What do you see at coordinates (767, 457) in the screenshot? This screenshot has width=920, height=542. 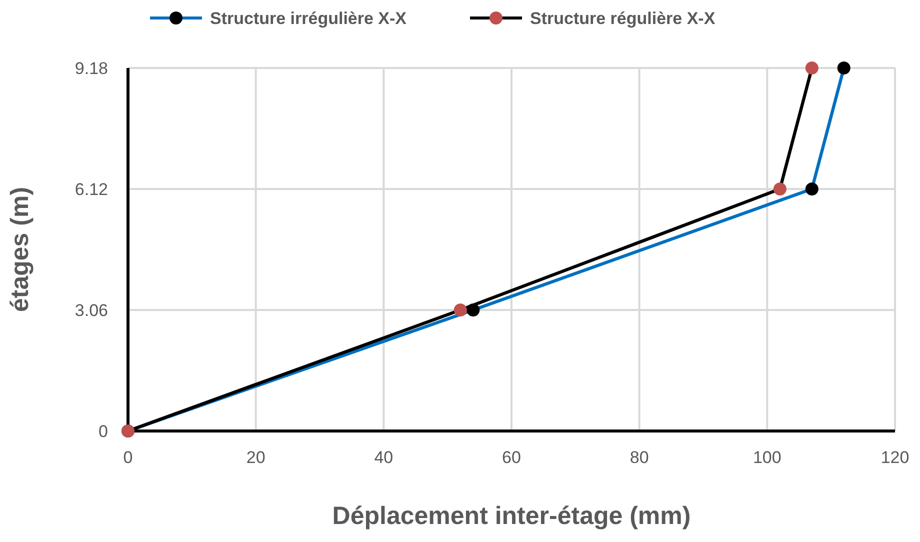 I see `x-tick-label: 100` at bounding box center [767, 457].